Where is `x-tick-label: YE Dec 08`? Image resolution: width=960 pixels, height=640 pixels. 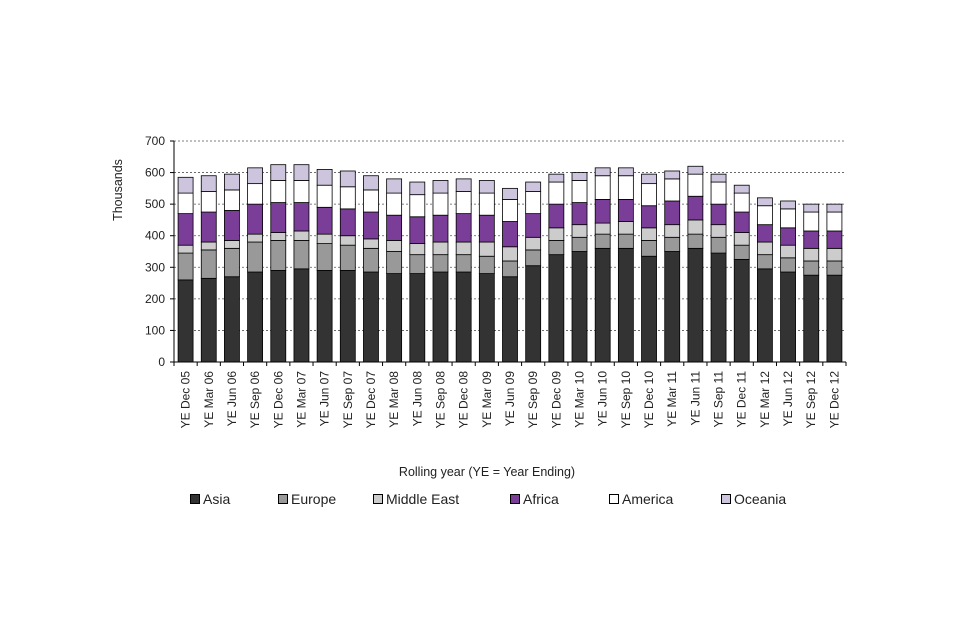
x-tick-label: YE Dec 08 is located at coordinates (464, 400).